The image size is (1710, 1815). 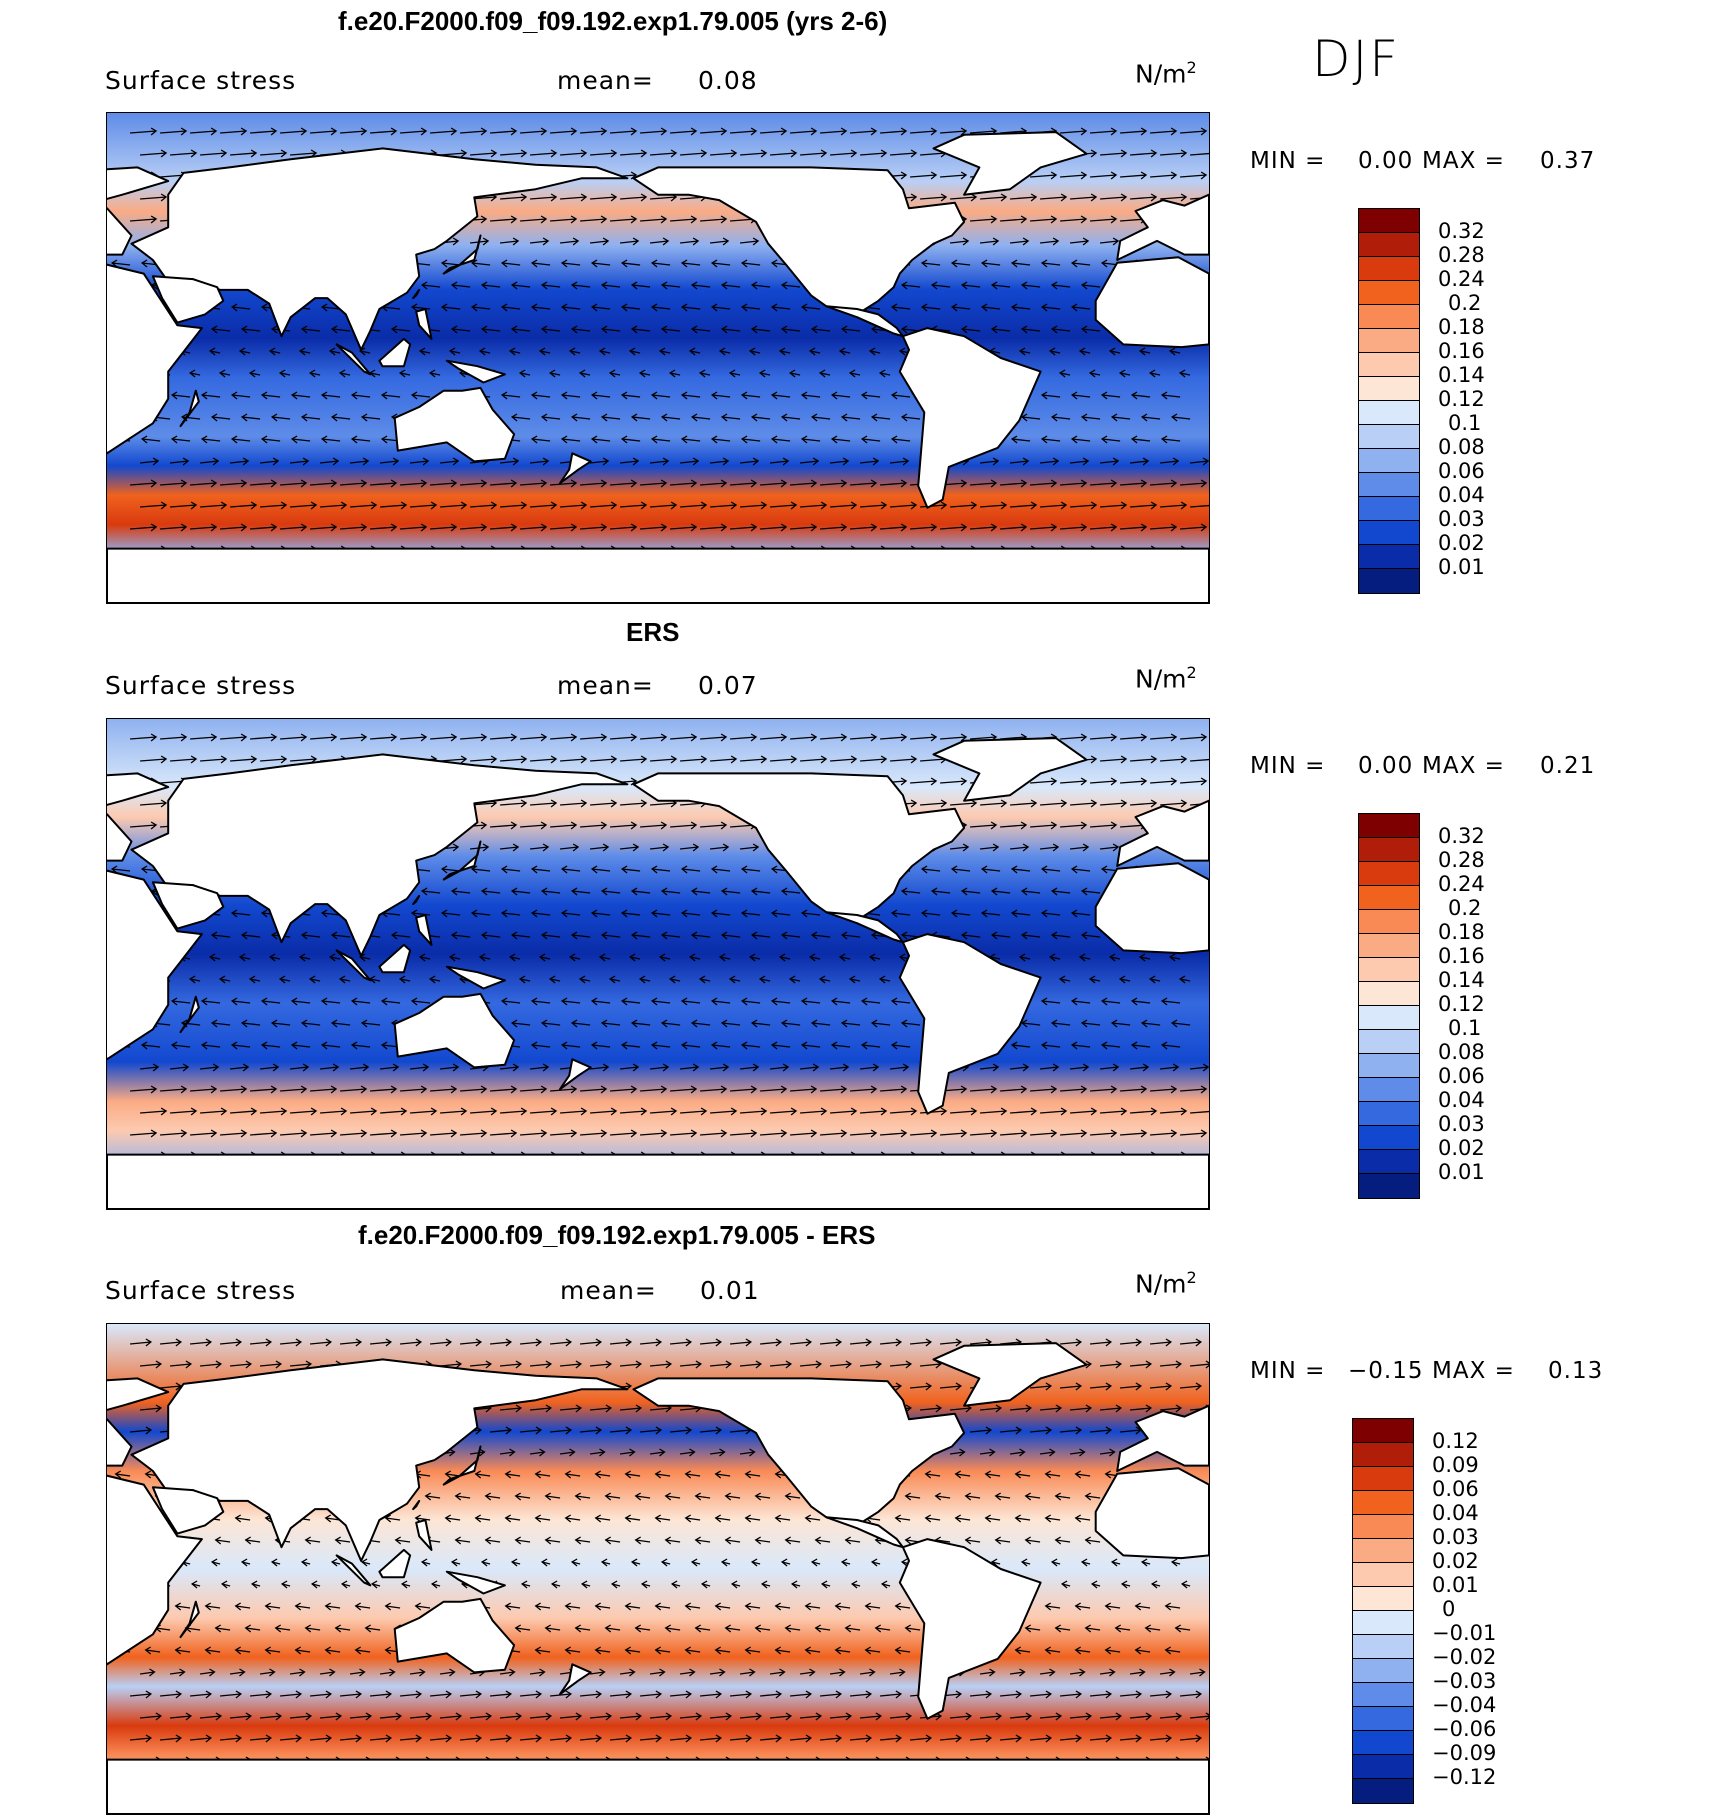 What do you see at coordinates (1161, 74) in the screenshot?
I see `units-base: N/m` at bounding box center [1161, 74].